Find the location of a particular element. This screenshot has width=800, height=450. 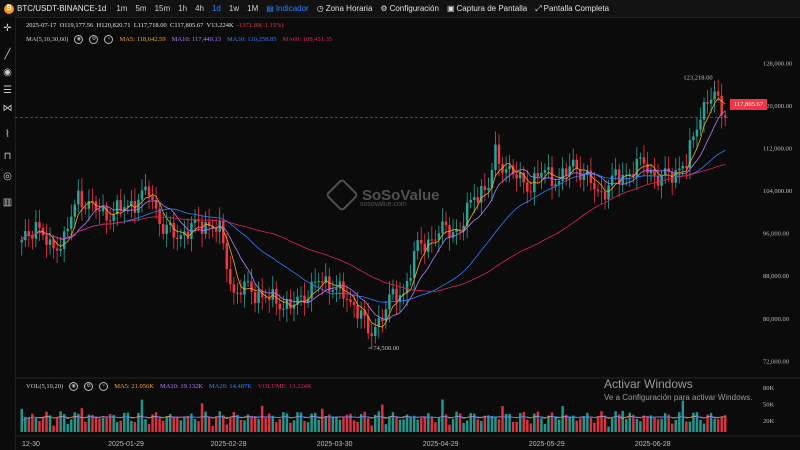

horizontal-lines-icon: ☰ is located at coordinates (7, 90).